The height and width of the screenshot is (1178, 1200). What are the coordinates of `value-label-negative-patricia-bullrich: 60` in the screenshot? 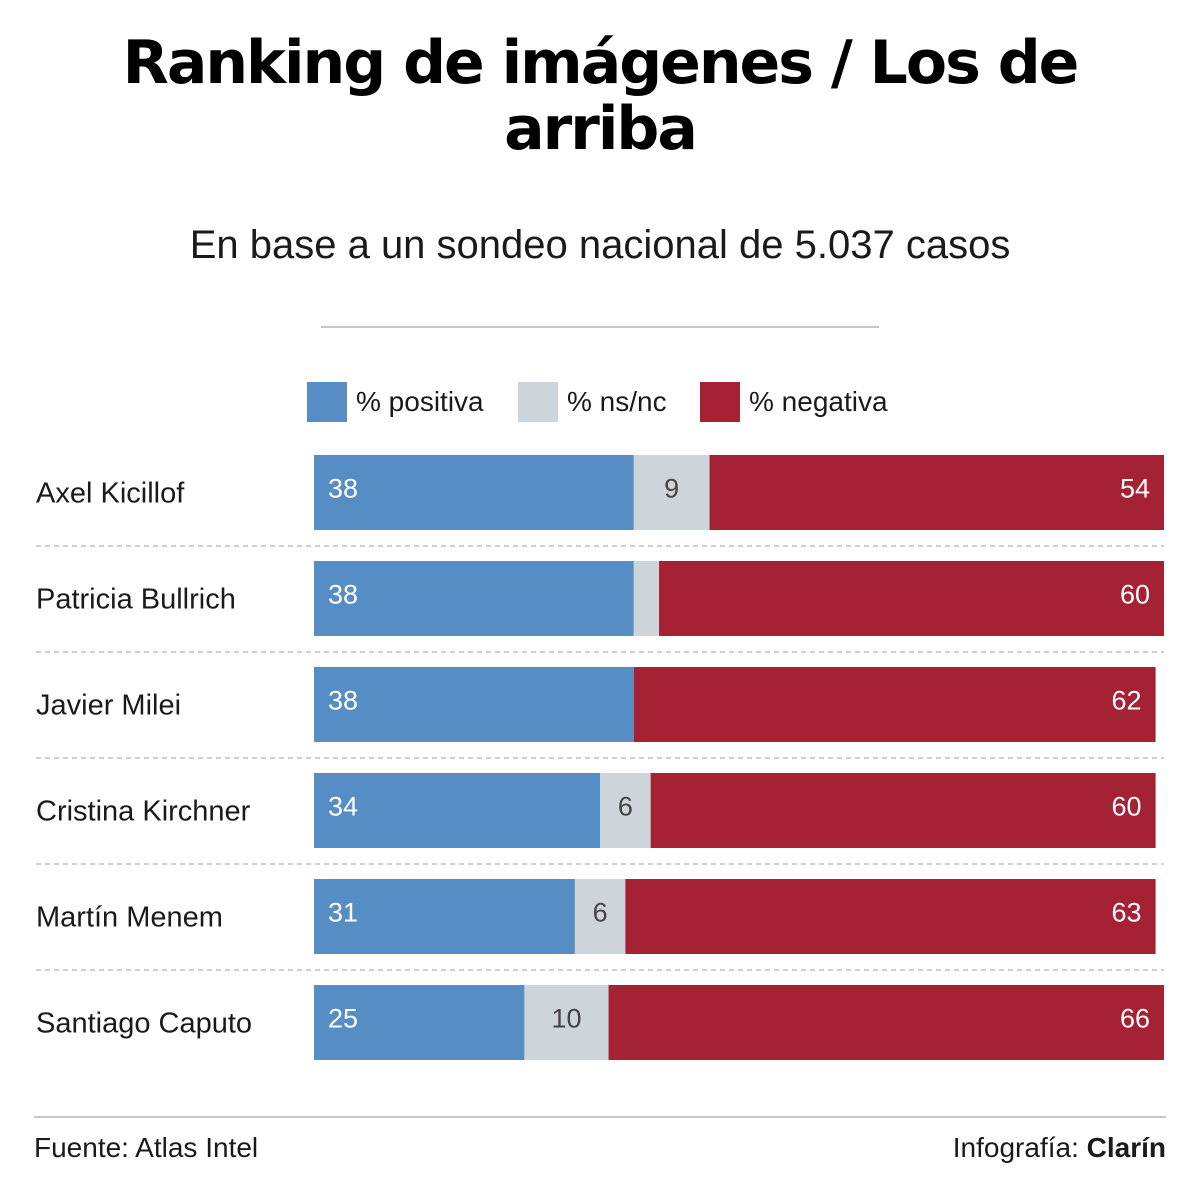 It's located at (1135, 595).